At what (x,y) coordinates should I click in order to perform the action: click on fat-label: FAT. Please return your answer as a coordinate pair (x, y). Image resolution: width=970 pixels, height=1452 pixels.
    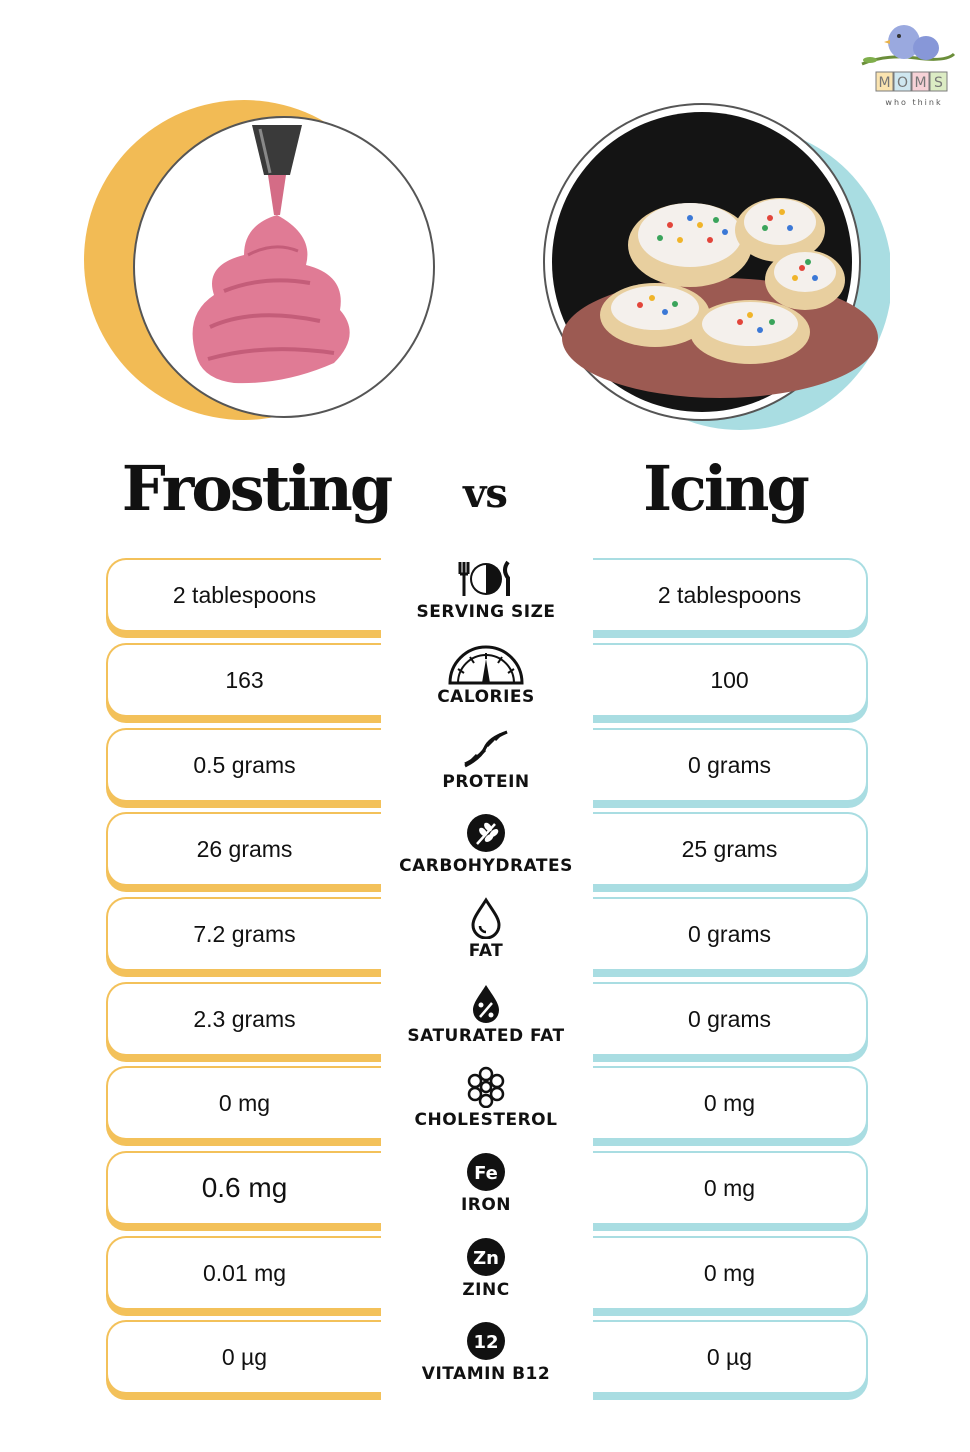
    Looking at the image, I should click on (486, 951).